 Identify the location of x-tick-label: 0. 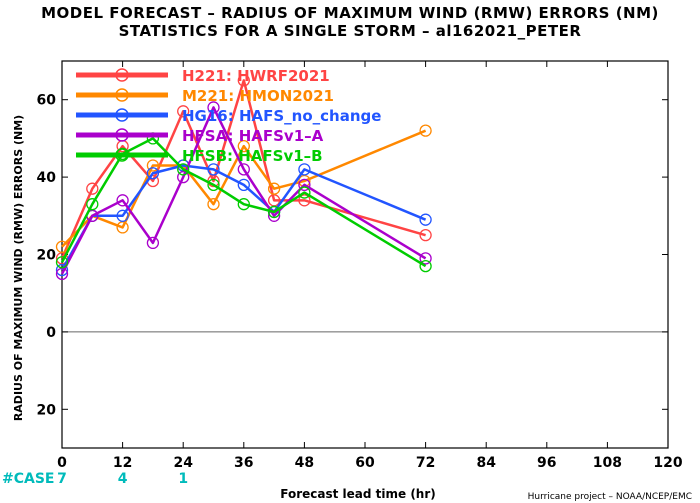
(62, 463).